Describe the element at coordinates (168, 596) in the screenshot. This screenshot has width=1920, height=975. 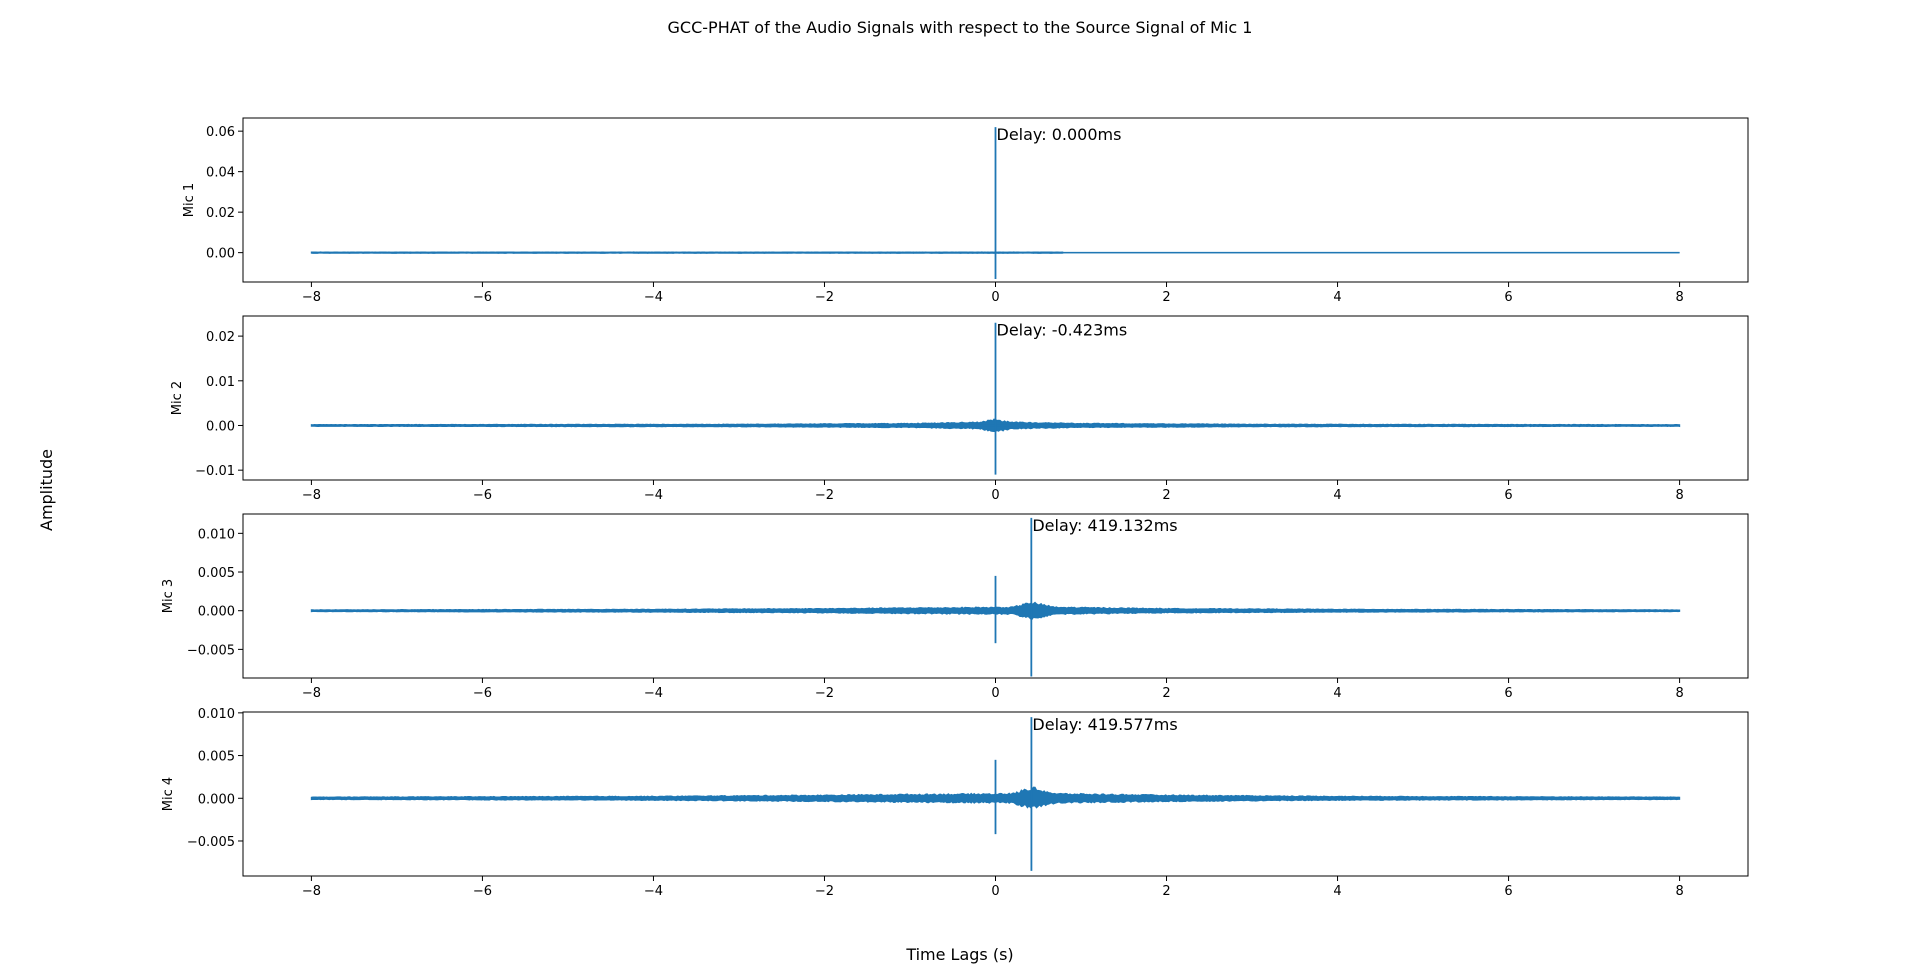
I see `subplot-ylabel: Mic 3` at that location.